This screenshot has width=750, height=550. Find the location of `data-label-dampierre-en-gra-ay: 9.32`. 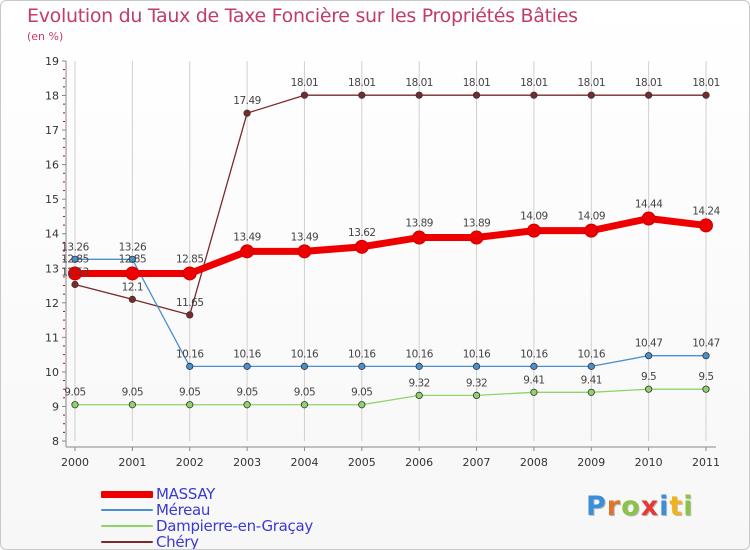

data-label-dampierre-en-gra-ay: 9.32 is located at coordinates (476, 383).